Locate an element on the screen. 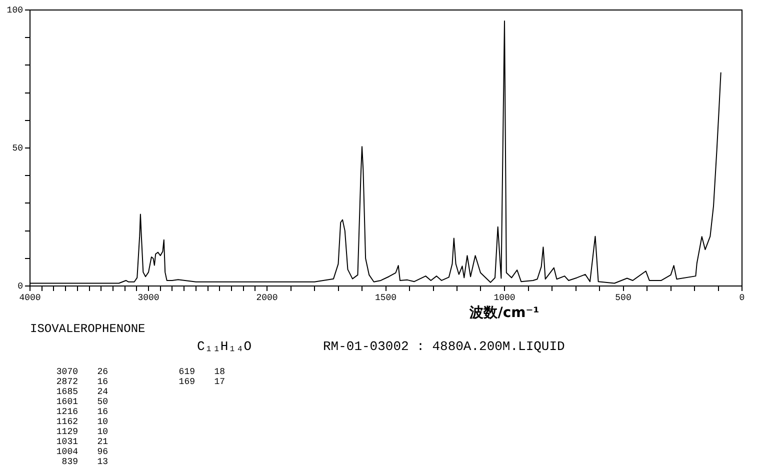  text: 619 18 is located at coordinates (201, 372).